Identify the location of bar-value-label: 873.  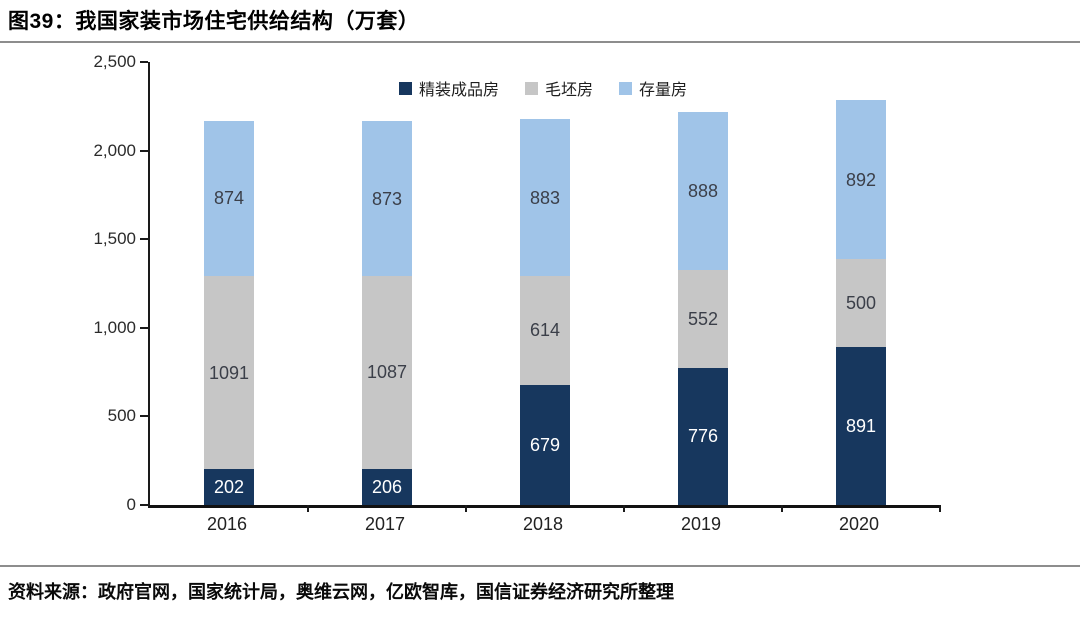
(387, 198).